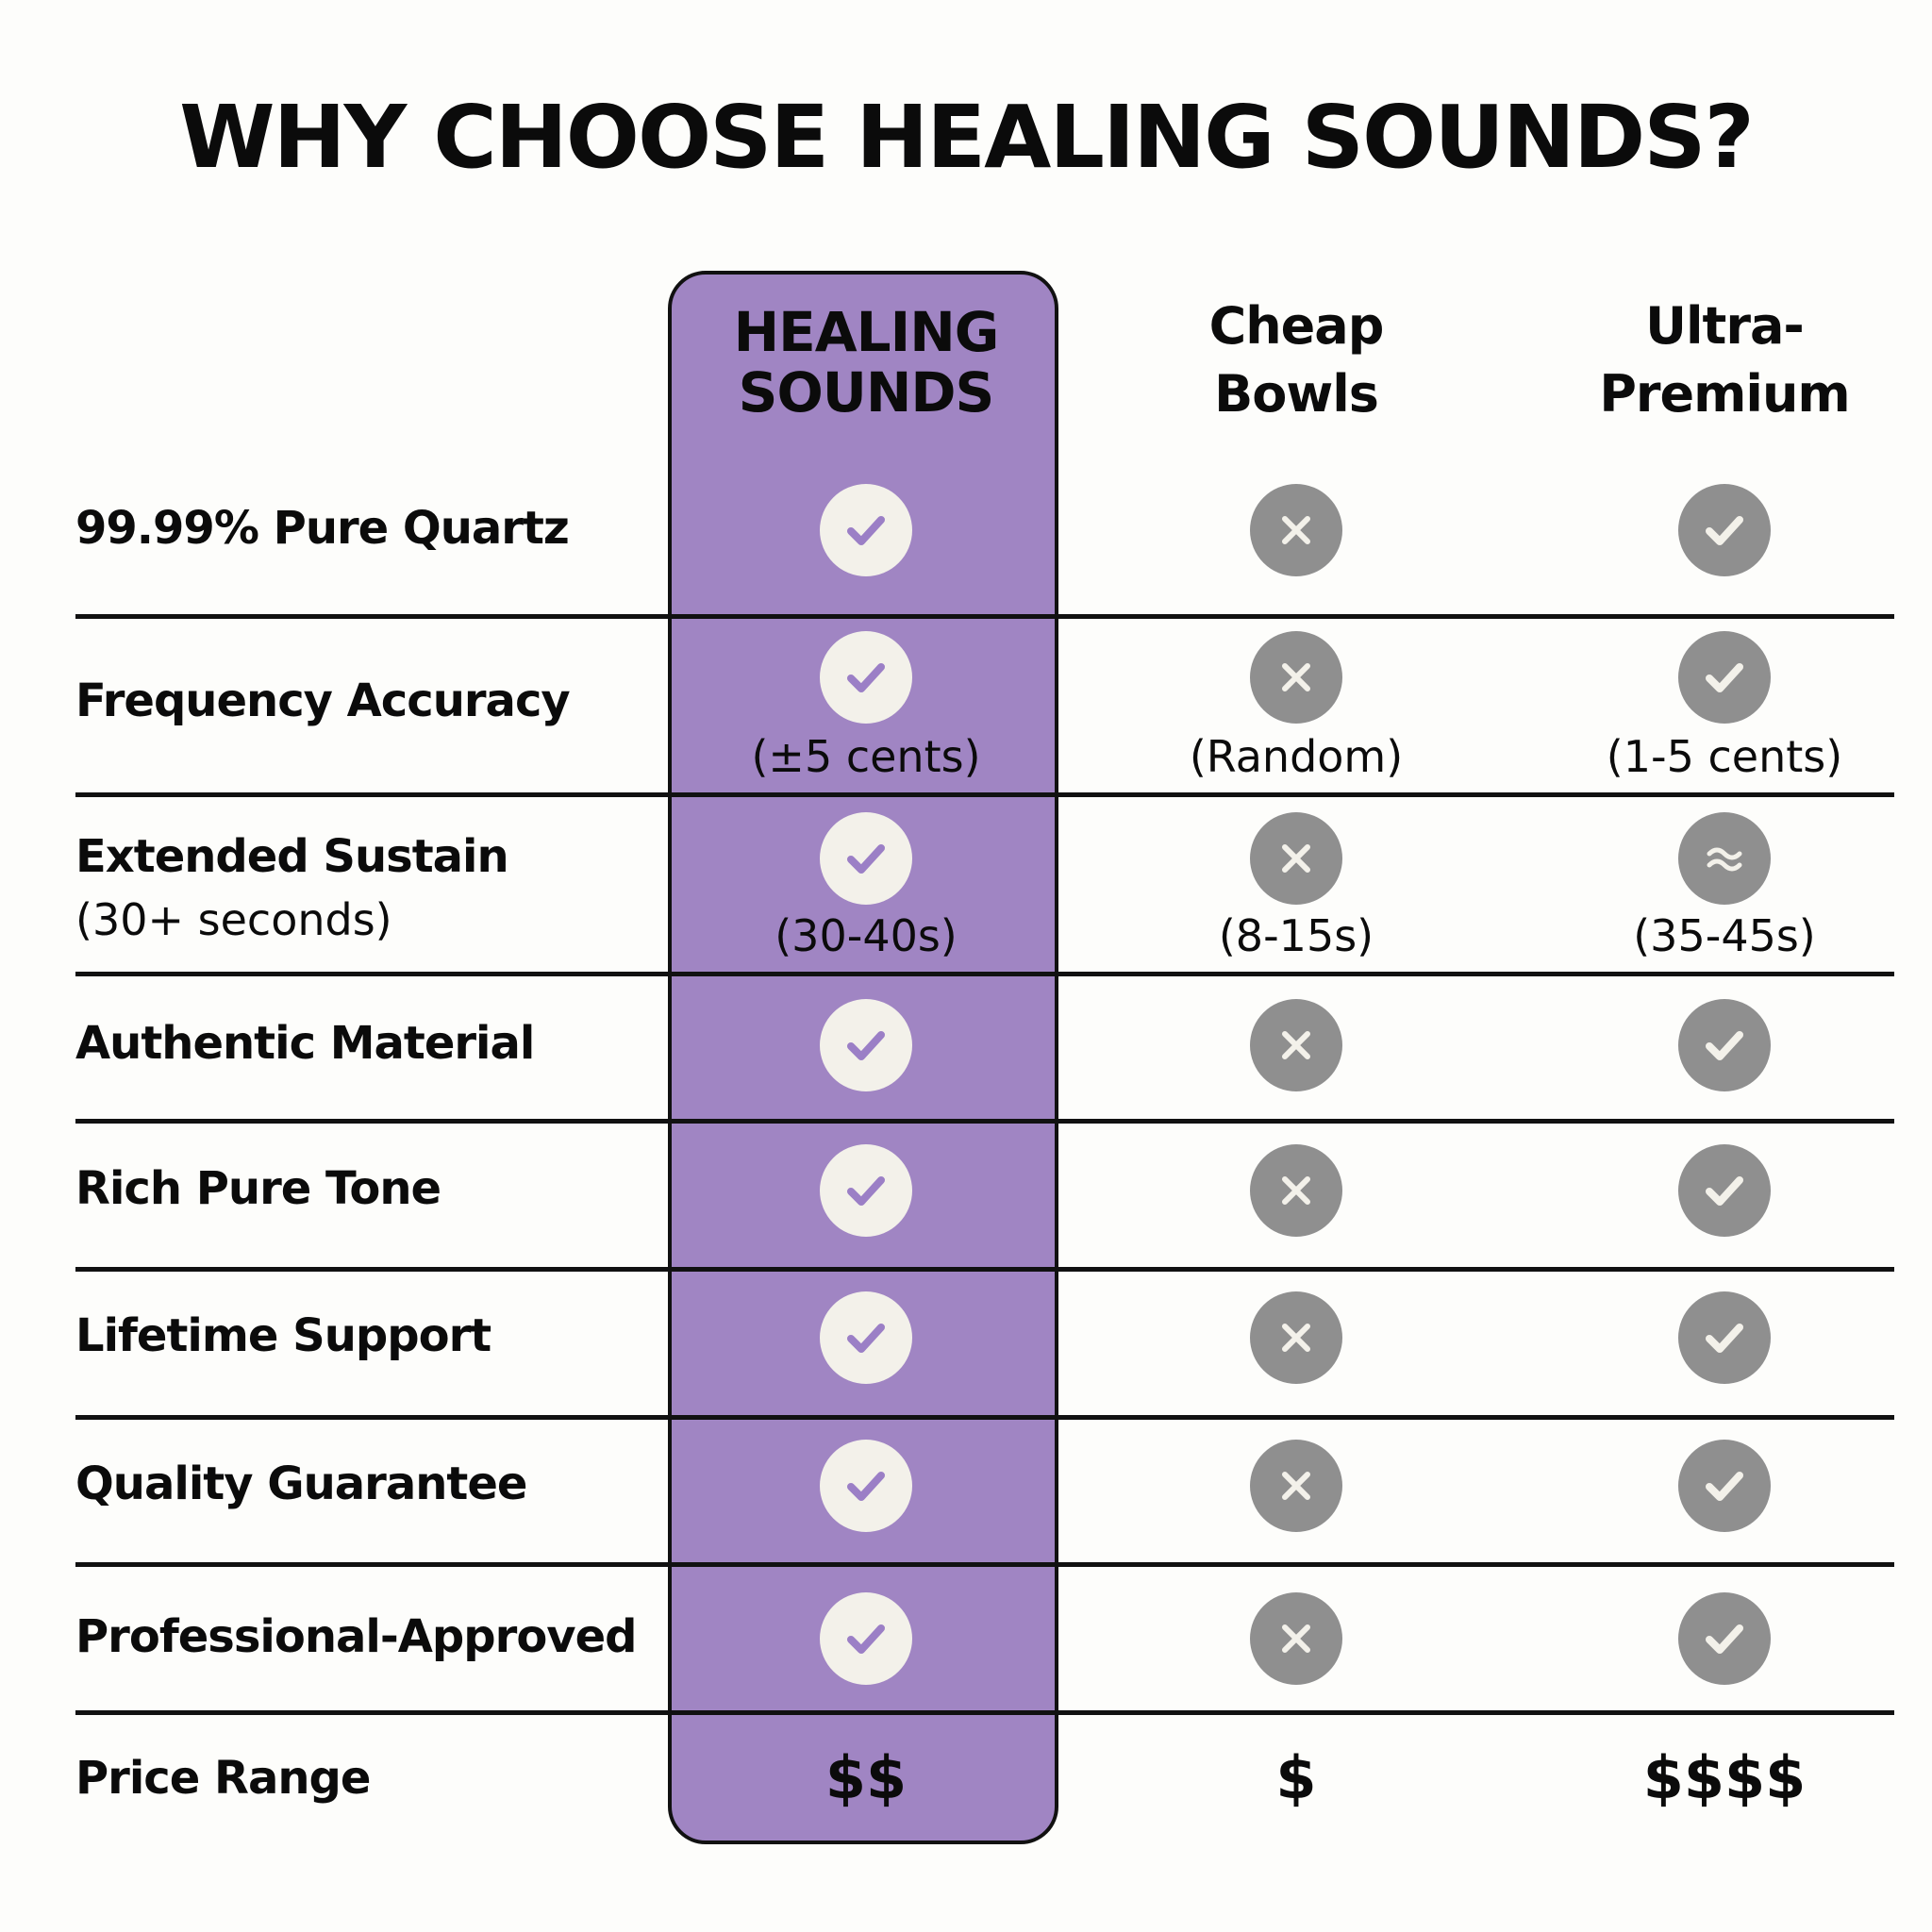 Image resolution: width=1932 pixels, height=1932 pixels. What do you see at coordinates (1724, 757) in the screenshot?
I see `cell-note: (1-5 cents)` at bounding box center [1724, 757].